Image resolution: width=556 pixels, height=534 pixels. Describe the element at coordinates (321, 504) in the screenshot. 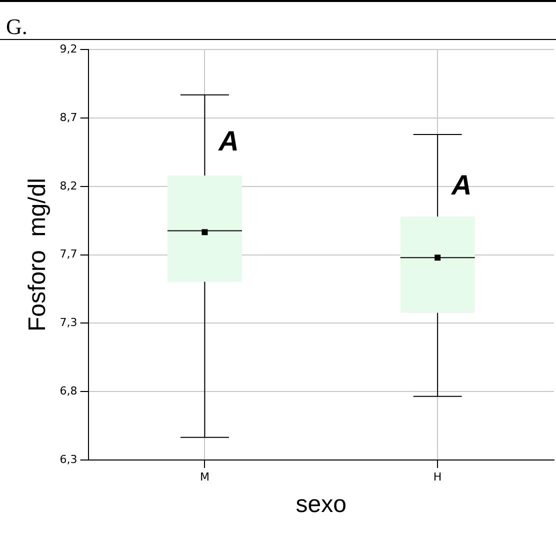

I see `x-axis-title: sexo` at that location.